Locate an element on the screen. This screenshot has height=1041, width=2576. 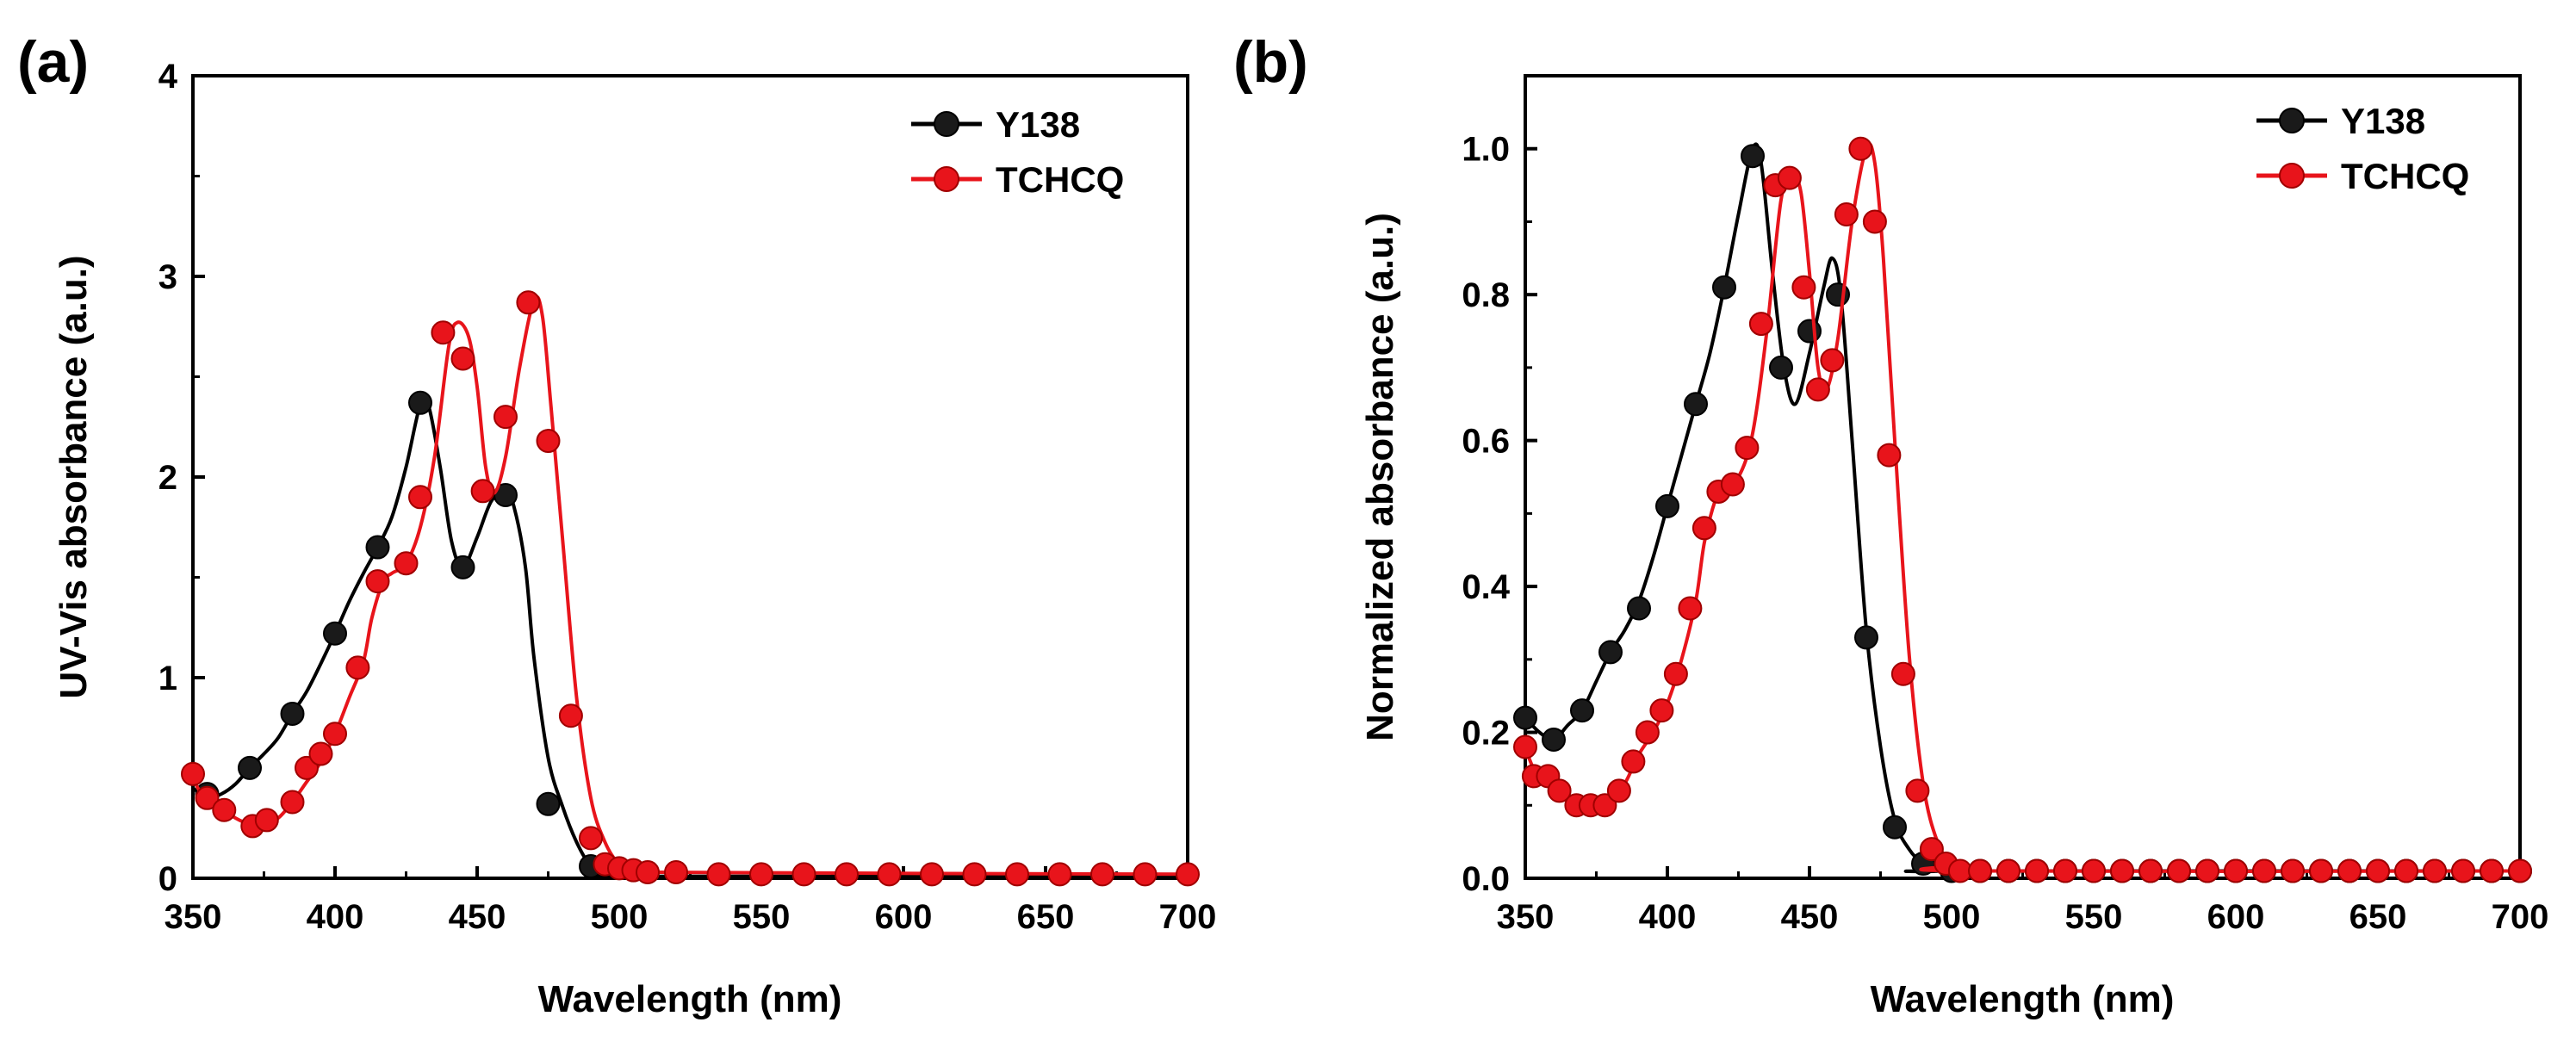
panel-label-a: (a) is located at coordinates (53, 62).